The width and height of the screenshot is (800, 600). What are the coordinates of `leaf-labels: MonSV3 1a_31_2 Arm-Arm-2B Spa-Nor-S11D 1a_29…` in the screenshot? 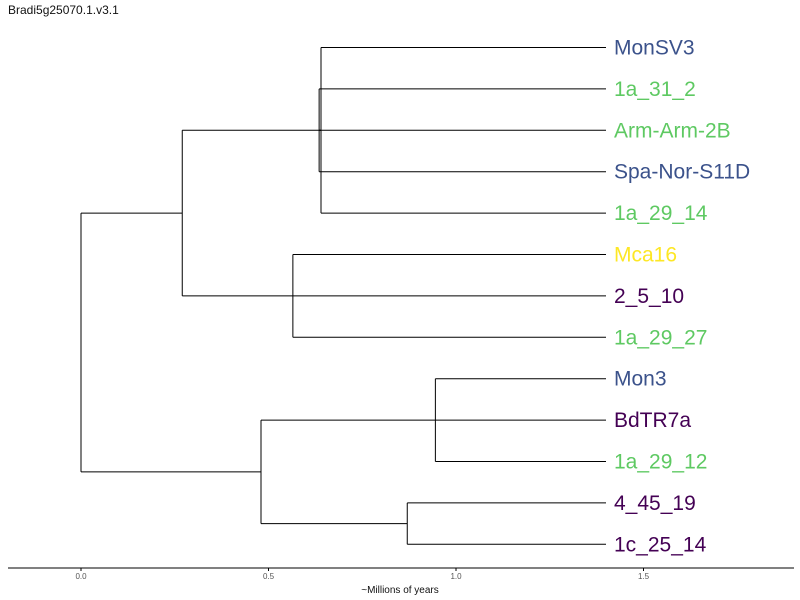 It's located at (682, 297).